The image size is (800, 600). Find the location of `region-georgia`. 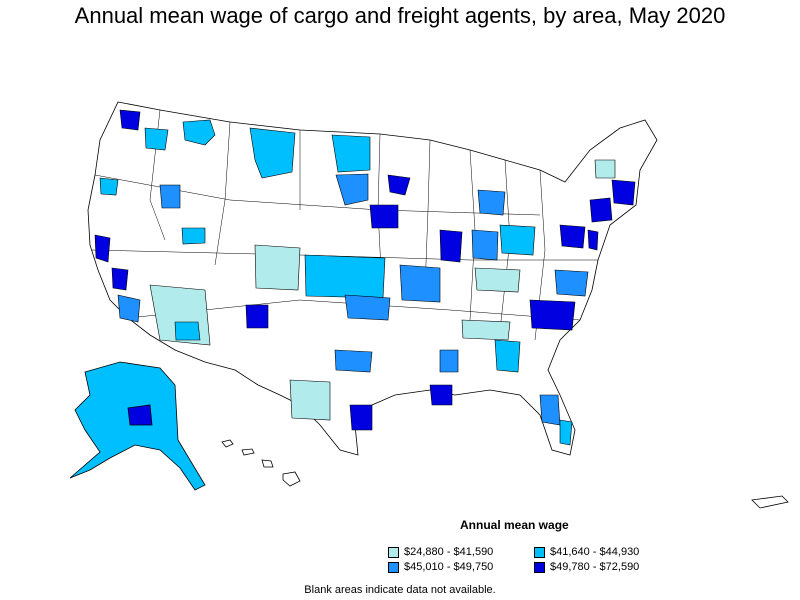

region-georgia is located at coordinates (507, 356).